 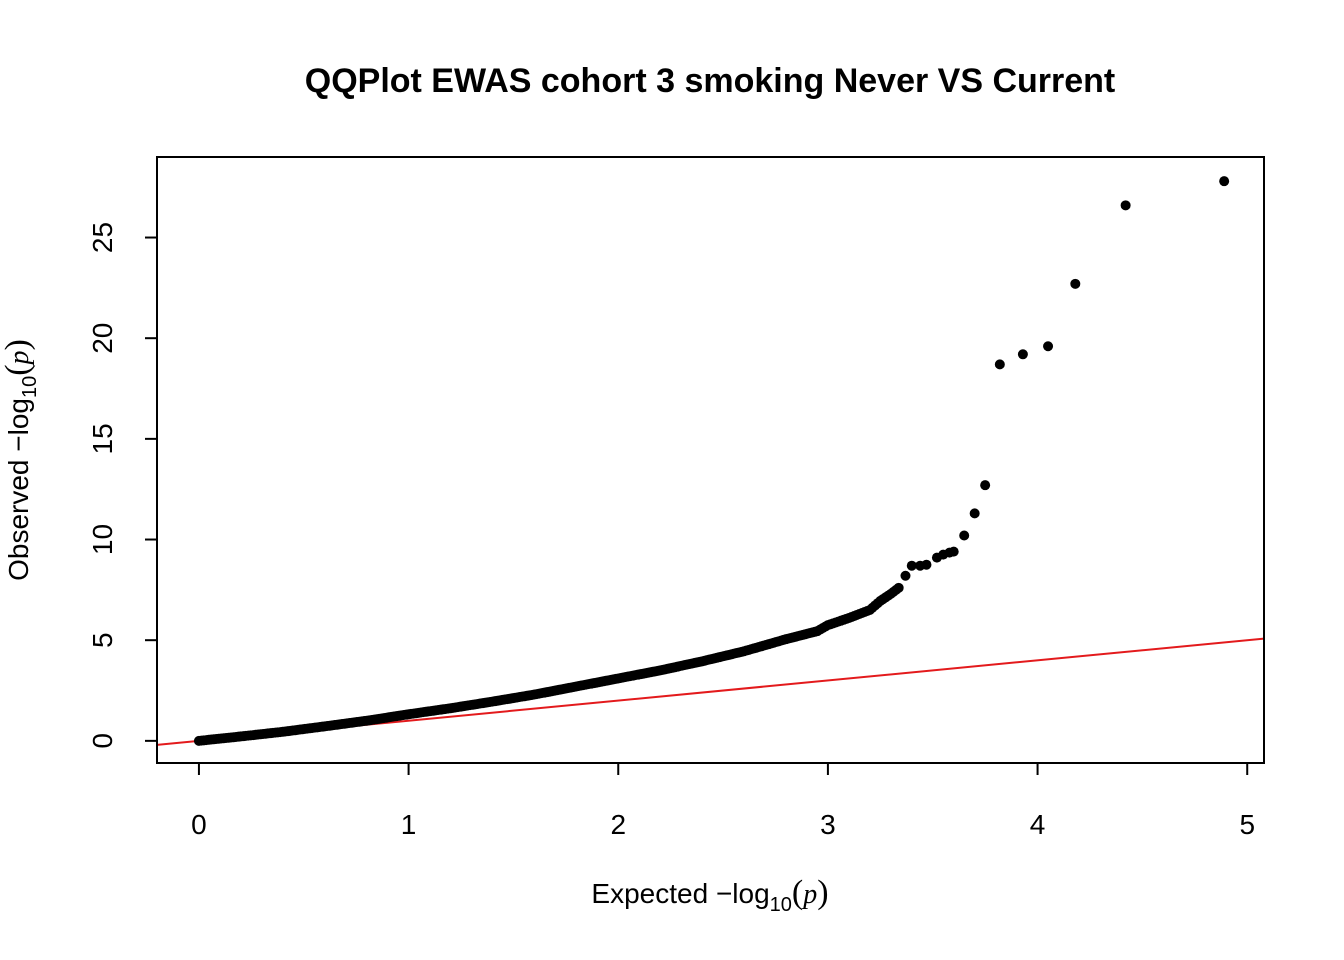 What do you see at coordinates (102, 237) in the screenshot?
I see `y-tick-label-5: 25` at bounding box center [102, 237].